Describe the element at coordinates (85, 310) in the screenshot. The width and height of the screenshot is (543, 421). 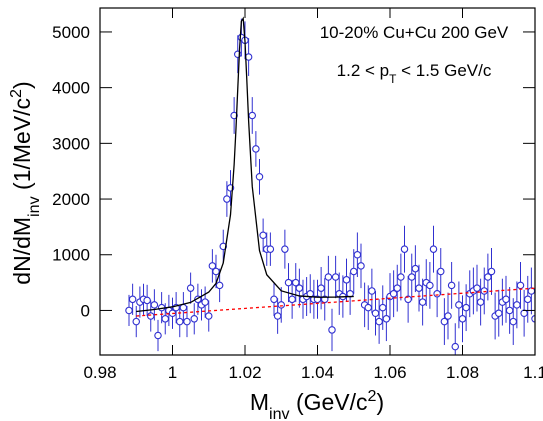
I see `y-tick-label: 0` at that location.